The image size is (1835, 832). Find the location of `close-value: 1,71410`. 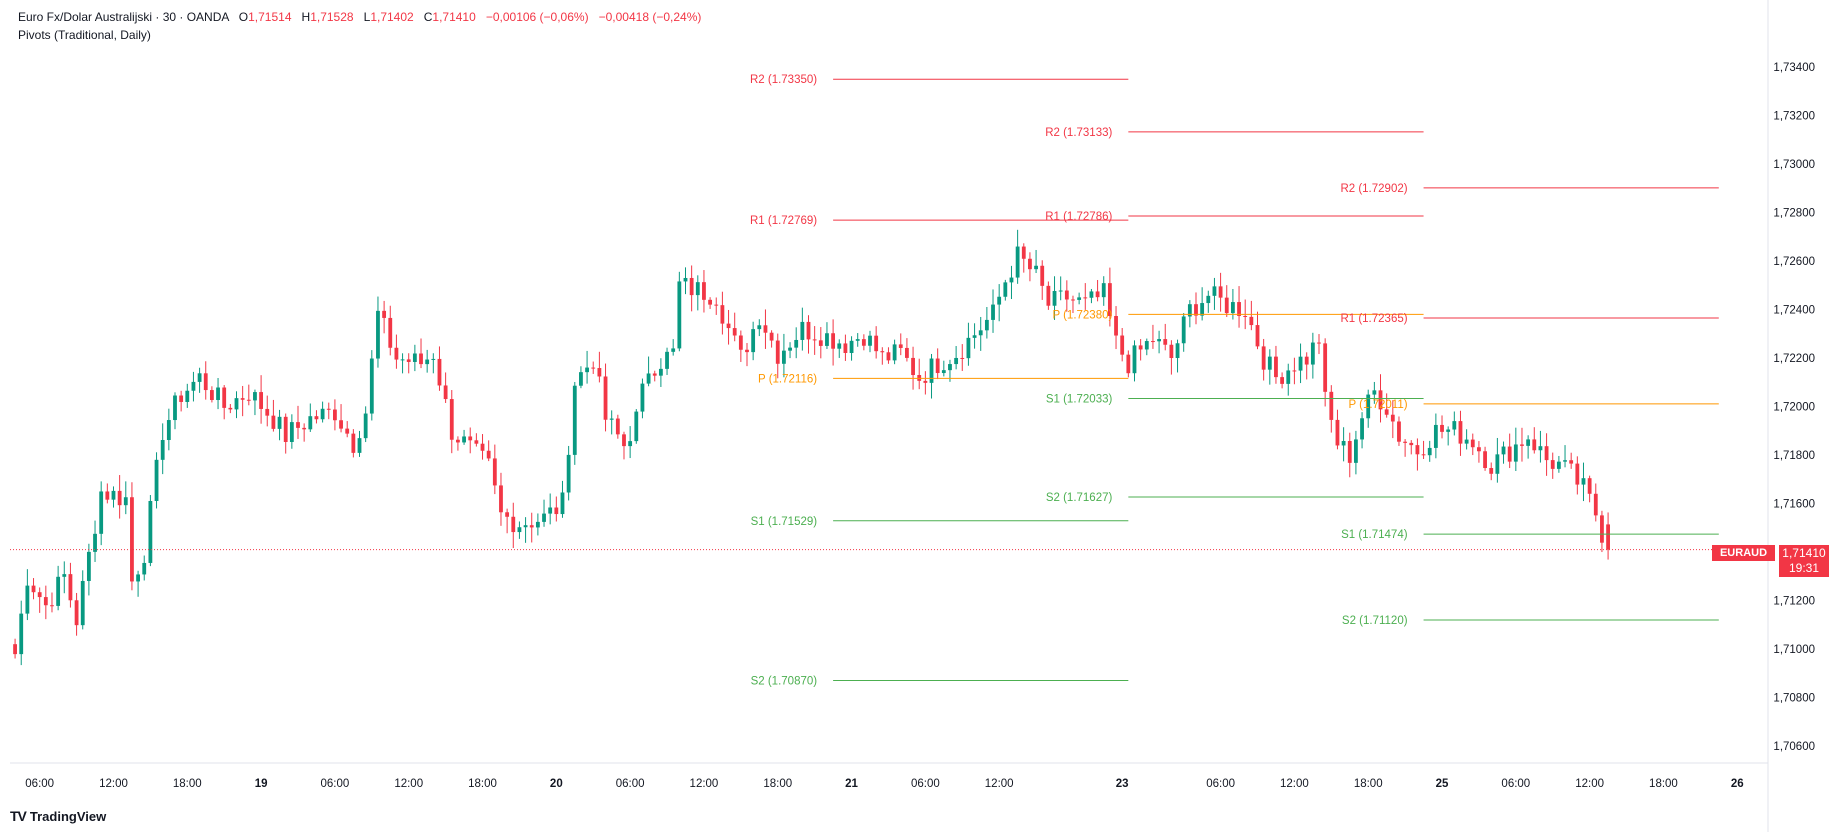

close-value: 1,71410 is located at coordinates (454, 17).